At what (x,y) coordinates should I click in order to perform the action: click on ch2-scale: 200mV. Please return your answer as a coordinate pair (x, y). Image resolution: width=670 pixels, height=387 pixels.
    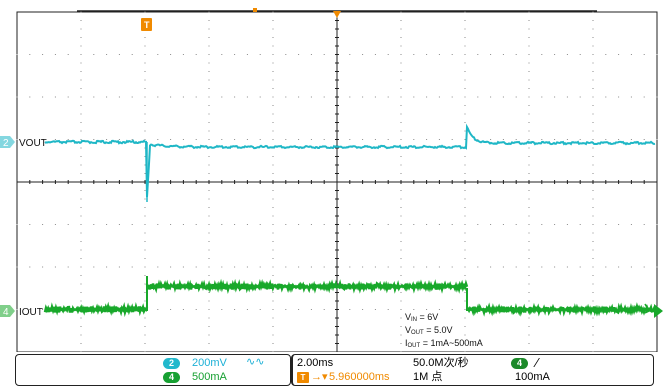
    Looking at the image, I should click on (209, 363).